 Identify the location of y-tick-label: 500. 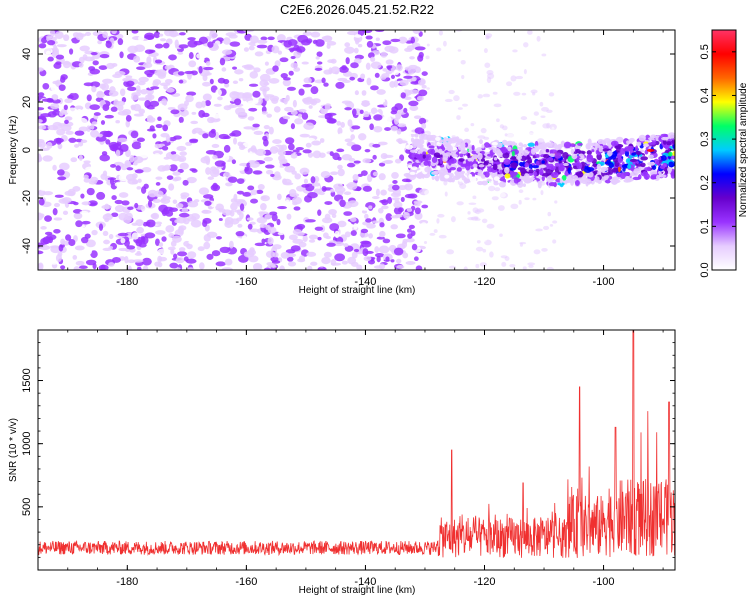
(27, 507).